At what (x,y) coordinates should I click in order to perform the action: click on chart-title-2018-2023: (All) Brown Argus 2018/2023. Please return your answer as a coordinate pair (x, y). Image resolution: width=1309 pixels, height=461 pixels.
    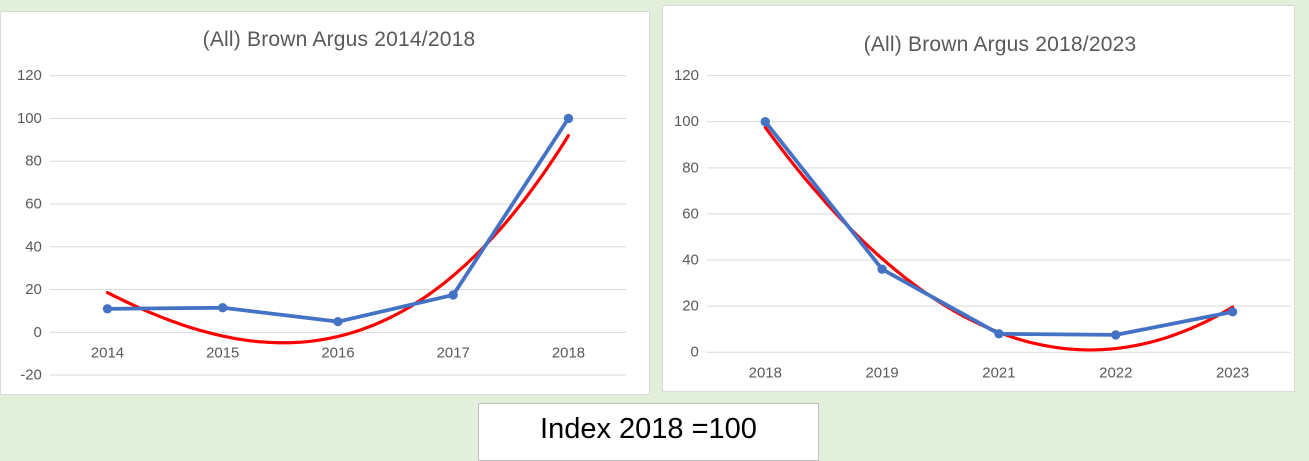
    Looking at the image, I should click on (1000, 44).